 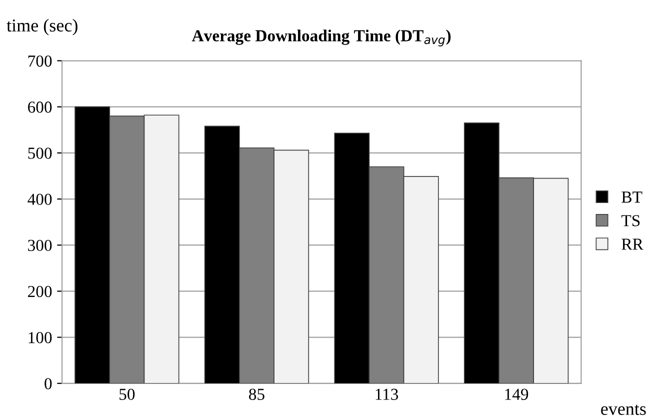 I want to click on x-tick-label: 149, so click(x=516, y=394).